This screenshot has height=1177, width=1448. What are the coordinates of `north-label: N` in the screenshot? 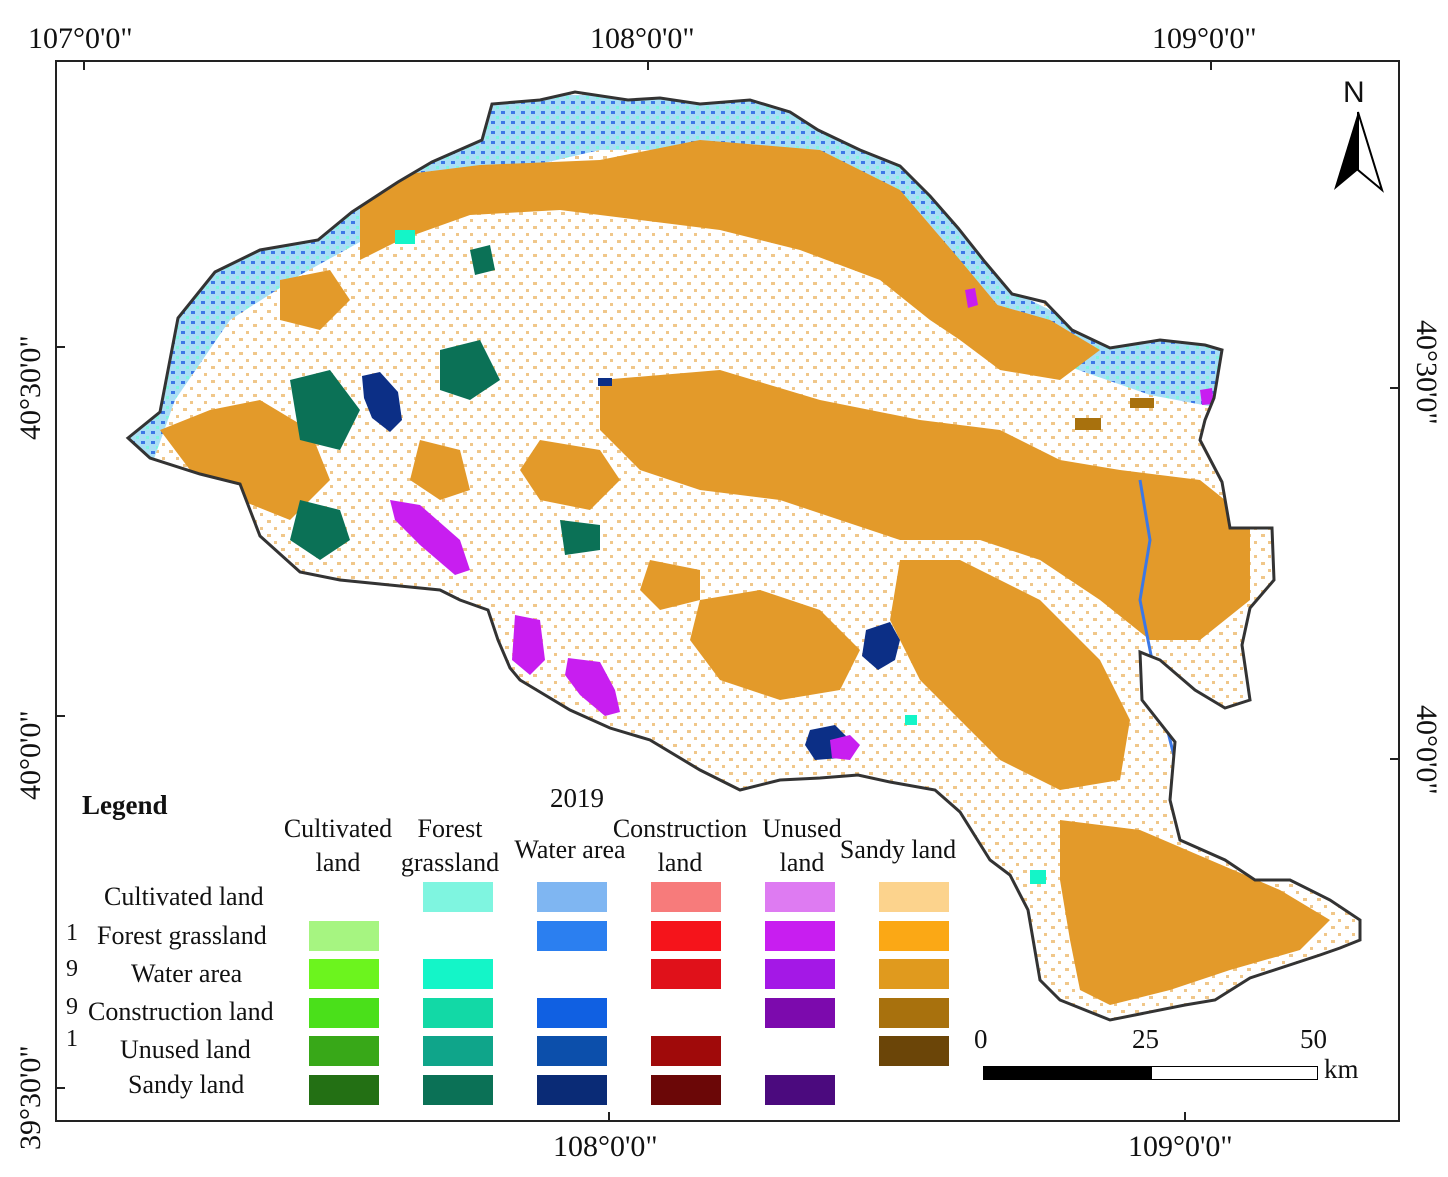 It's located at (1354, 93).